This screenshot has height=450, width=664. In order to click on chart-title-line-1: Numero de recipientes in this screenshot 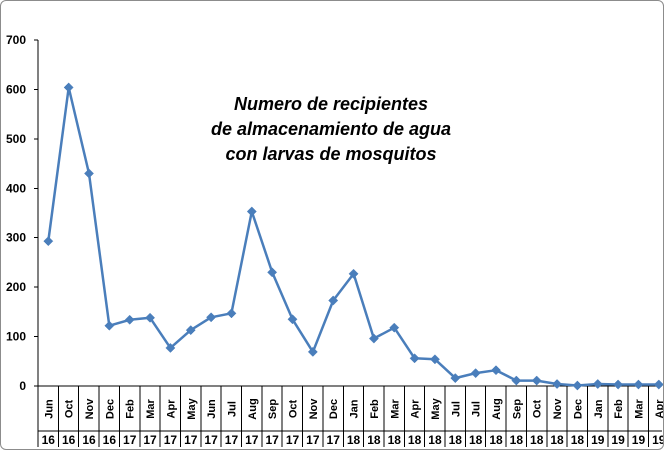, I will do `click(331, 104)`.